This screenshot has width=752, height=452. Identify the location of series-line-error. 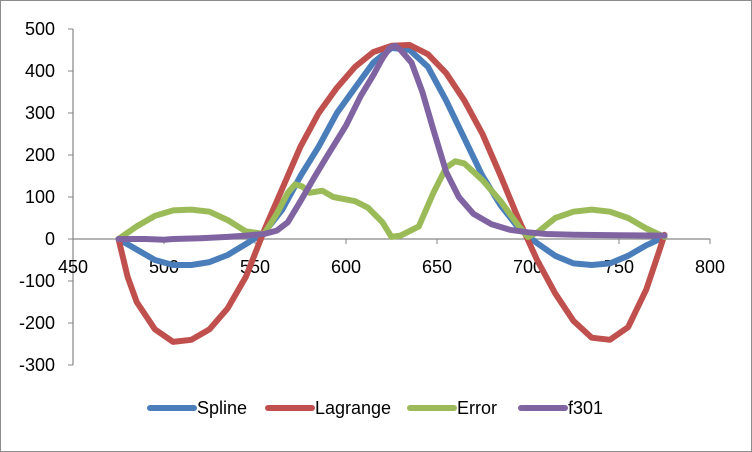
(391, 200).